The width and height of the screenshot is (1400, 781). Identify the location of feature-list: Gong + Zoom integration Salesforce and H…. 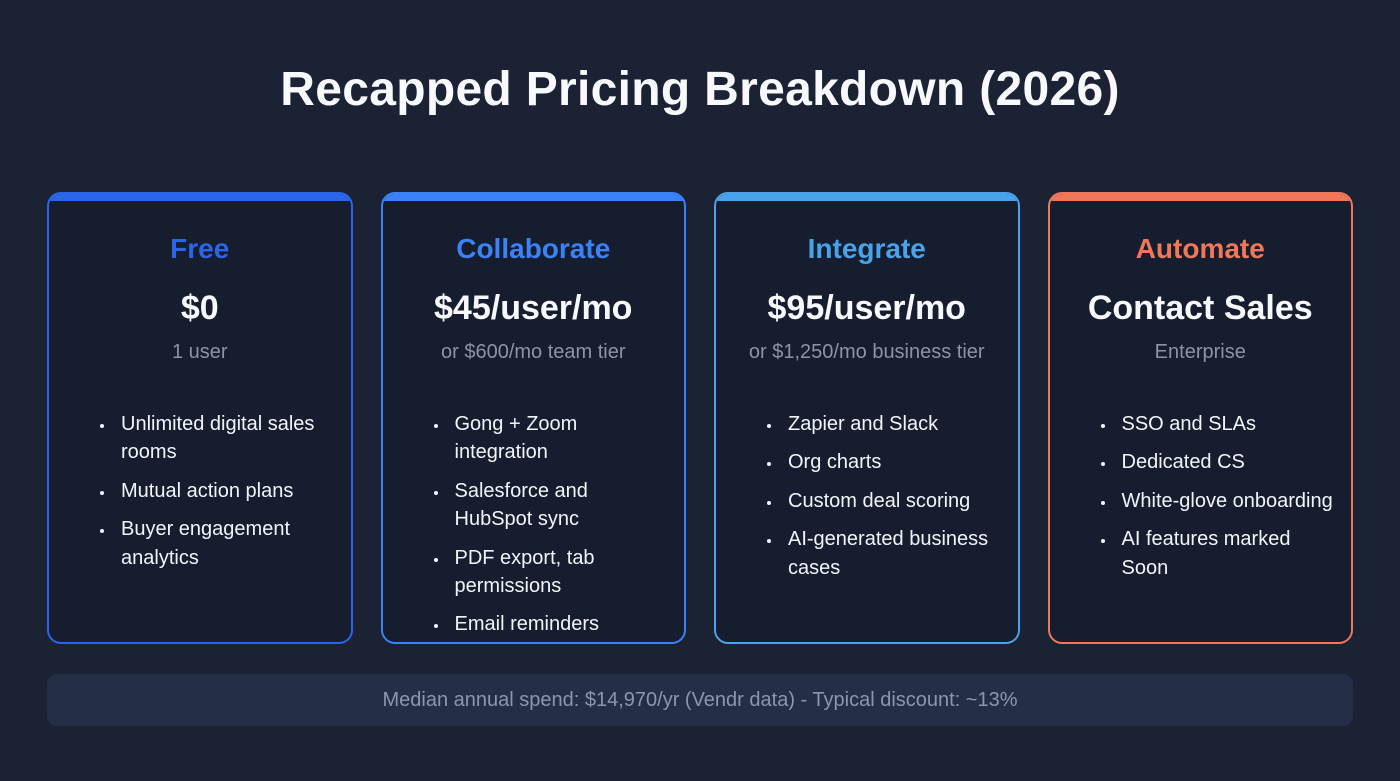
(534, 526).